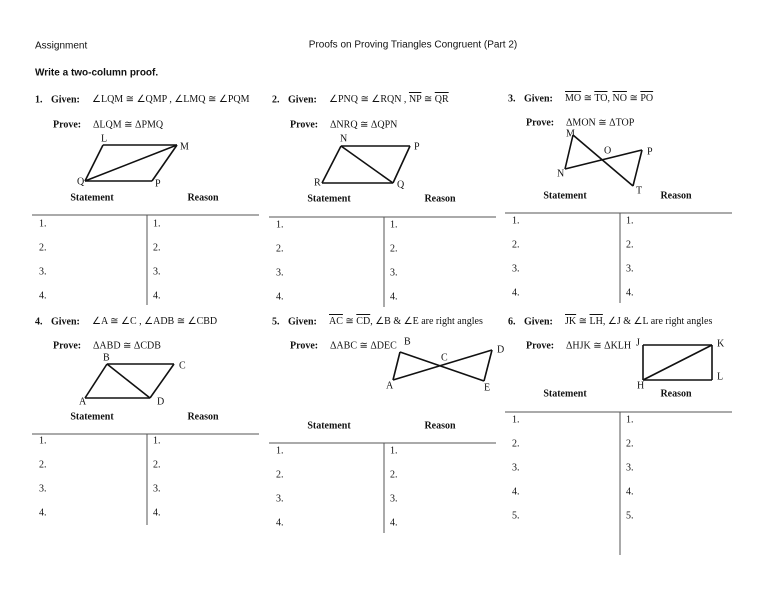  What do you see at coordinates (127, 345) in the screenshot?
I see `prove-text: ΔABD ≅ ΔCDB` at bounding box center [127, 345].